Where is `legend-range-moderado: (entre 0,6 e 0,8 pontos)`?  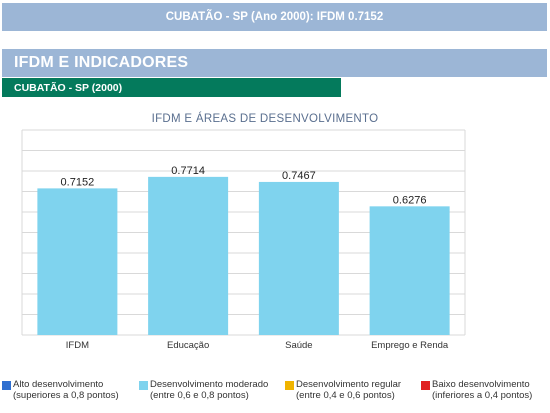 legend-range-moderado: (entre 0,6 e 0,8 pontos) is located at coordinates (199, 395).